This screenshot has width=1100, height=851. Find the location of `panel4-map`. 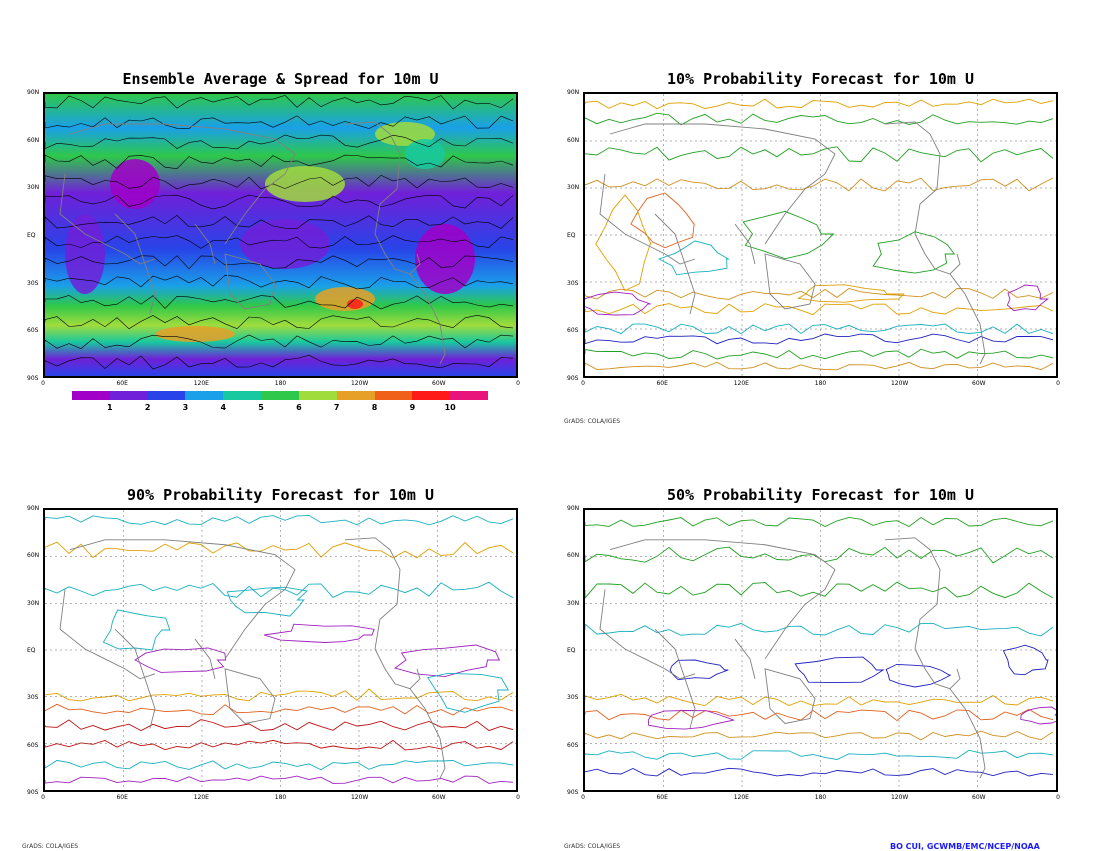

panel4-map is located at coordinates (820, 650).